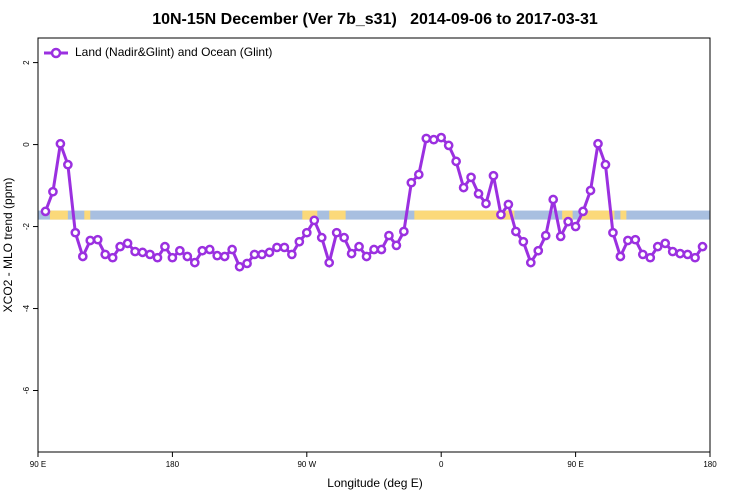 The height and width of the screenshot is (500, 750). I want to click on legend-label: Land (Nadir&Glint) and Ocean (Glint), so click(173, 52).